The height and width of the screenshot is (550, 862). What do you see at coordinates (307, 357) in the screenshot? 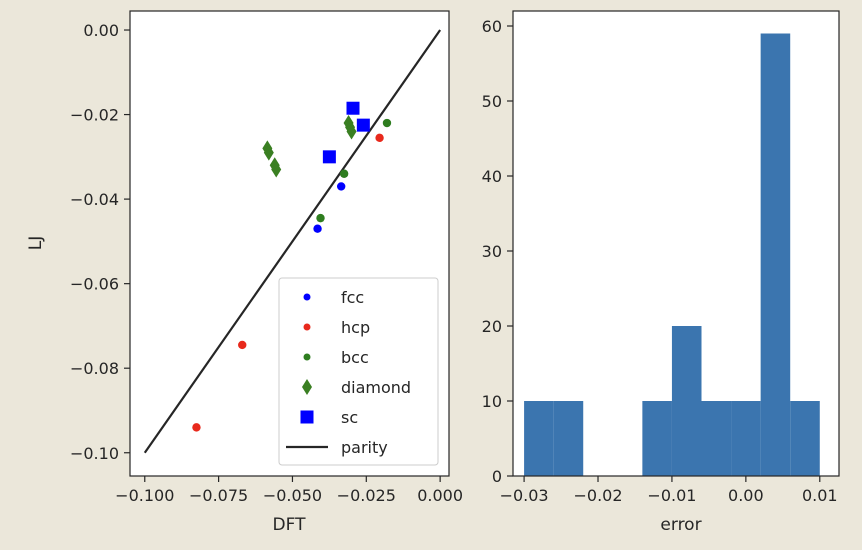
I see `legend-bcc-marker` at bounding box center [307, 357].